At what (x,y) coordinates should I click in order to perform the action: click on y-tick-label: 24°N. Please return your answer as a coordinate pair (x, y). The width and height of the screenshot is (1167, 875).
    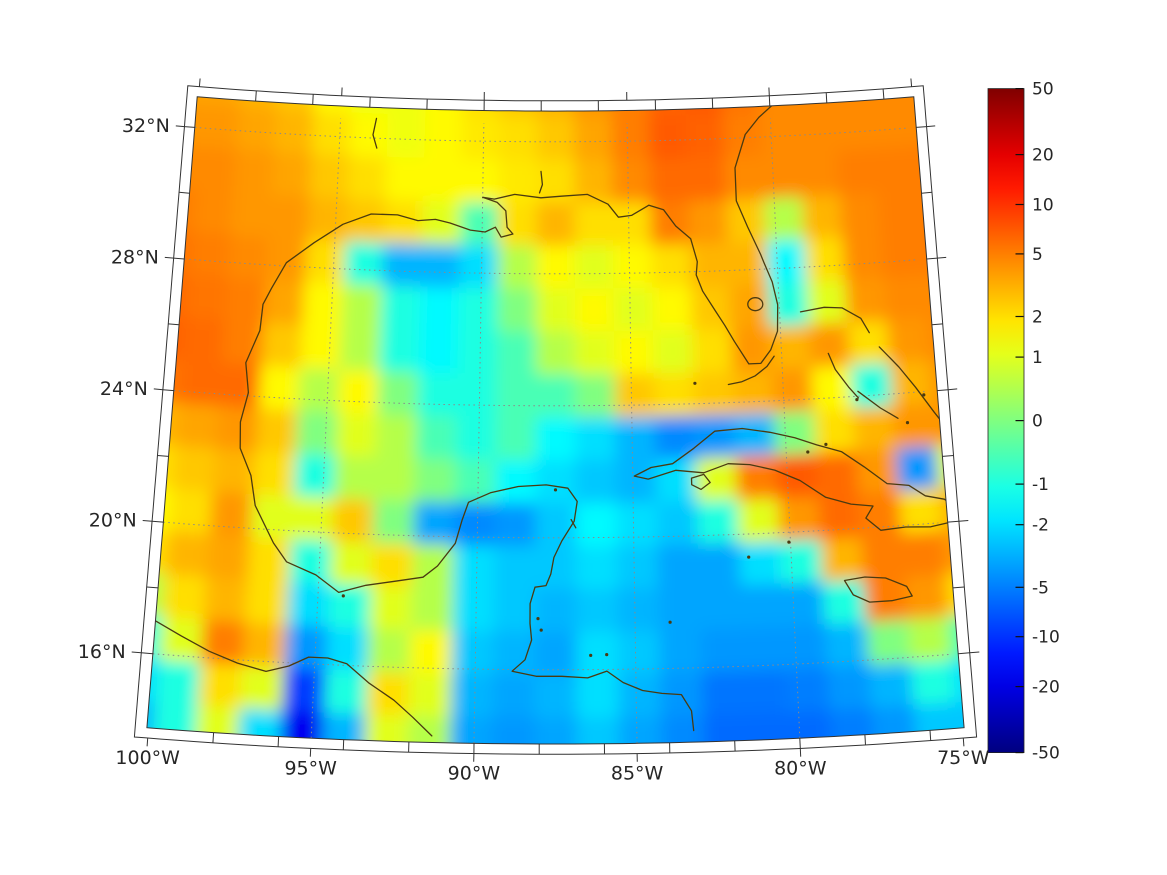
    Looking at the image, I should click on (124, 389).